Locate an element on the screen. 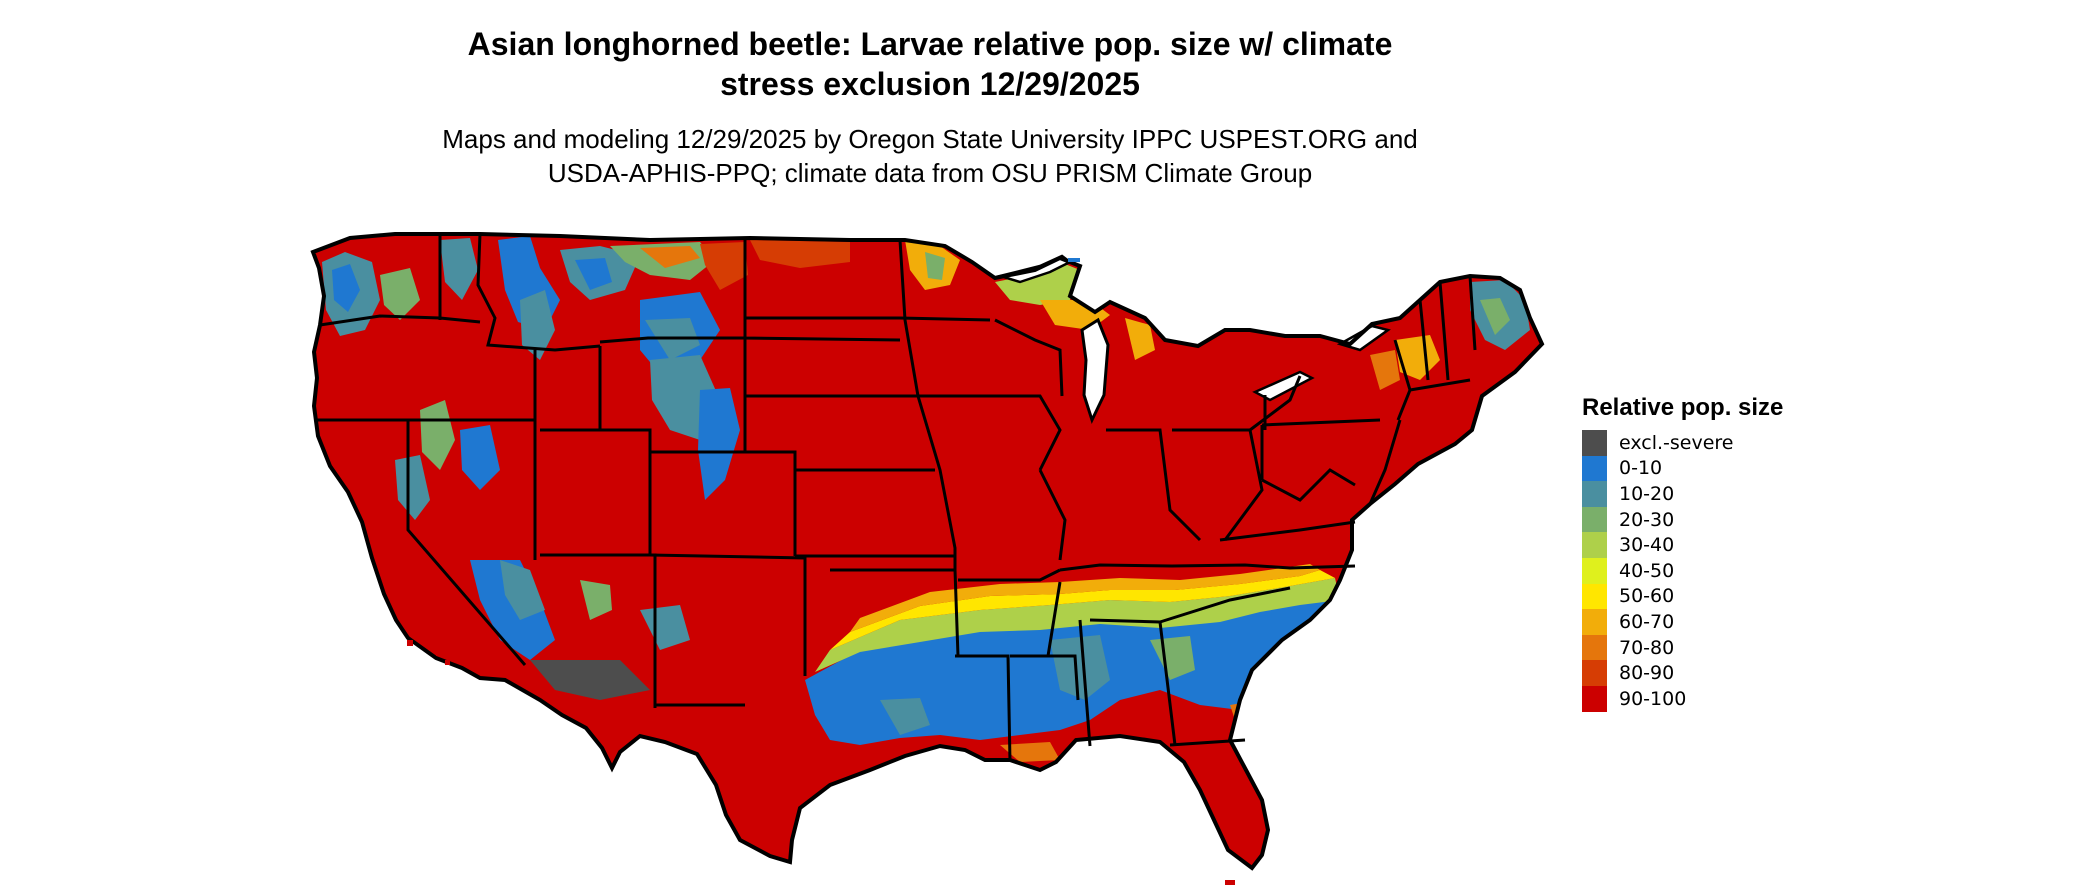 This screenshot has width=2100, height=892. legend-label: 50-60 is located at coordinates (1647, 596).